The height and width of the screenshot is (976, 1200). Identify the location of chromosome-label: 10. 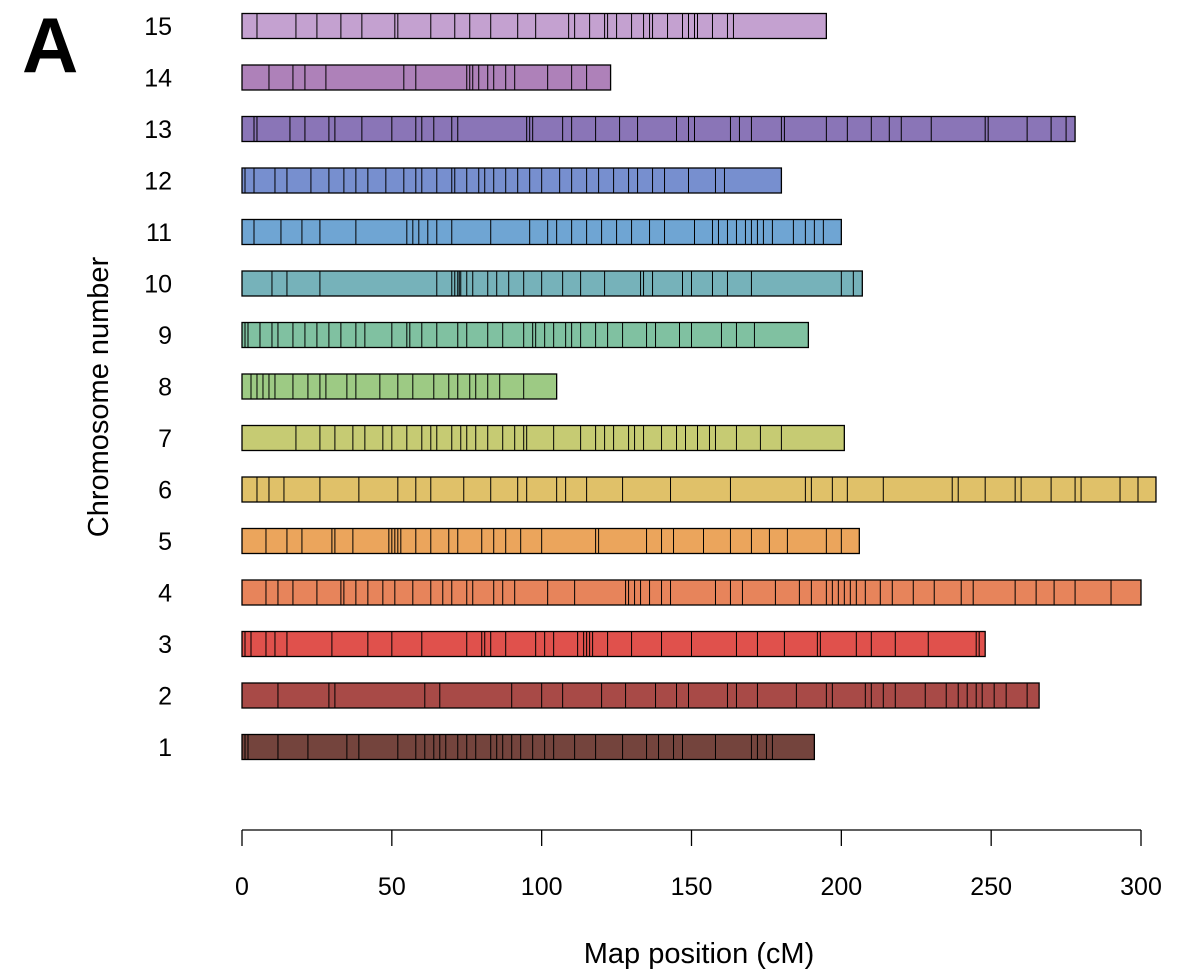
(158, 285).